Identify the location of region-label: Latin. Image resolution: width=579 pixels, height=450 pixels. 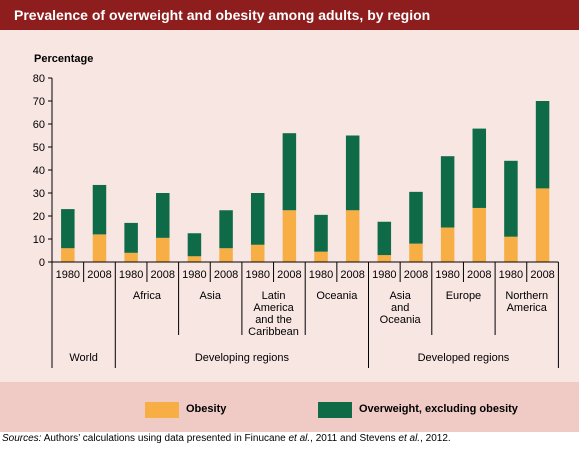
(274, 296).